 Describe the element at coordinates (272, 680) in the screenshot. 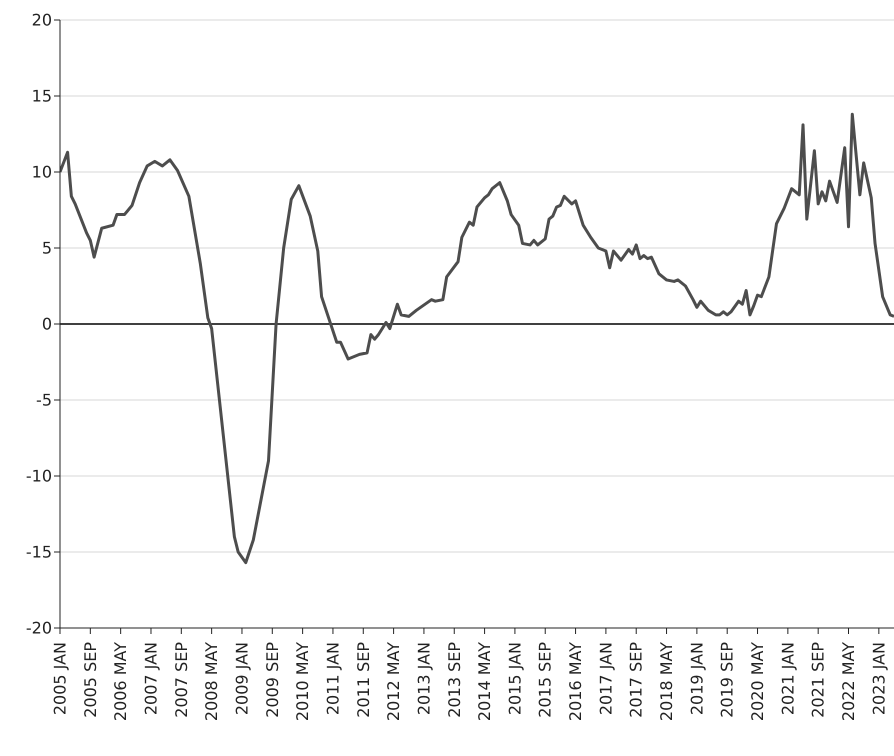

I see `x-tick-label: 2009 SEP` at that location.